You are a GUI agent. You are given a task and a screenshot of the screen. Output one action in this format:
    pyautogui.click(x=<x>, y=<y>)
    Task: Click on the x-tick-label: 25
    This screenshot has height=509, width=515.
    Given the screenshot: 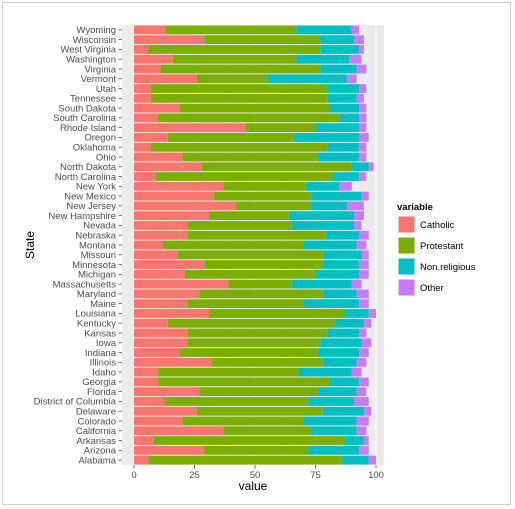 What is the action you would take?
    pyautogui.click(x=194, y=475)
    